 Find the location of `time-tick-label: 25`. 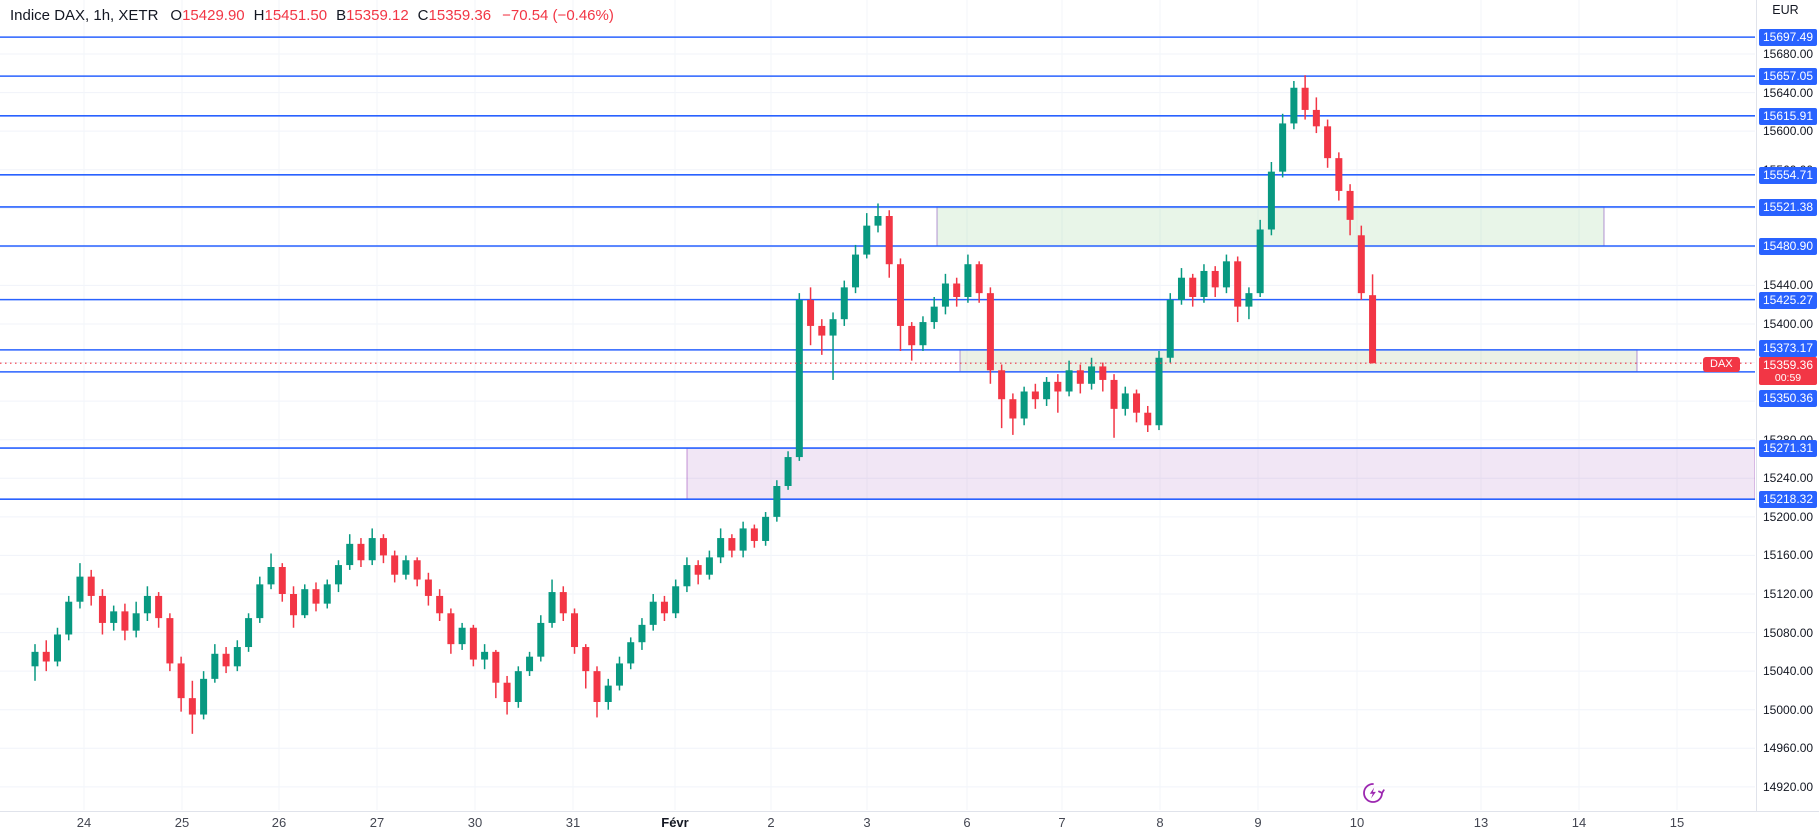

time-tick-label: 25 is located at coordinates (182, 822).